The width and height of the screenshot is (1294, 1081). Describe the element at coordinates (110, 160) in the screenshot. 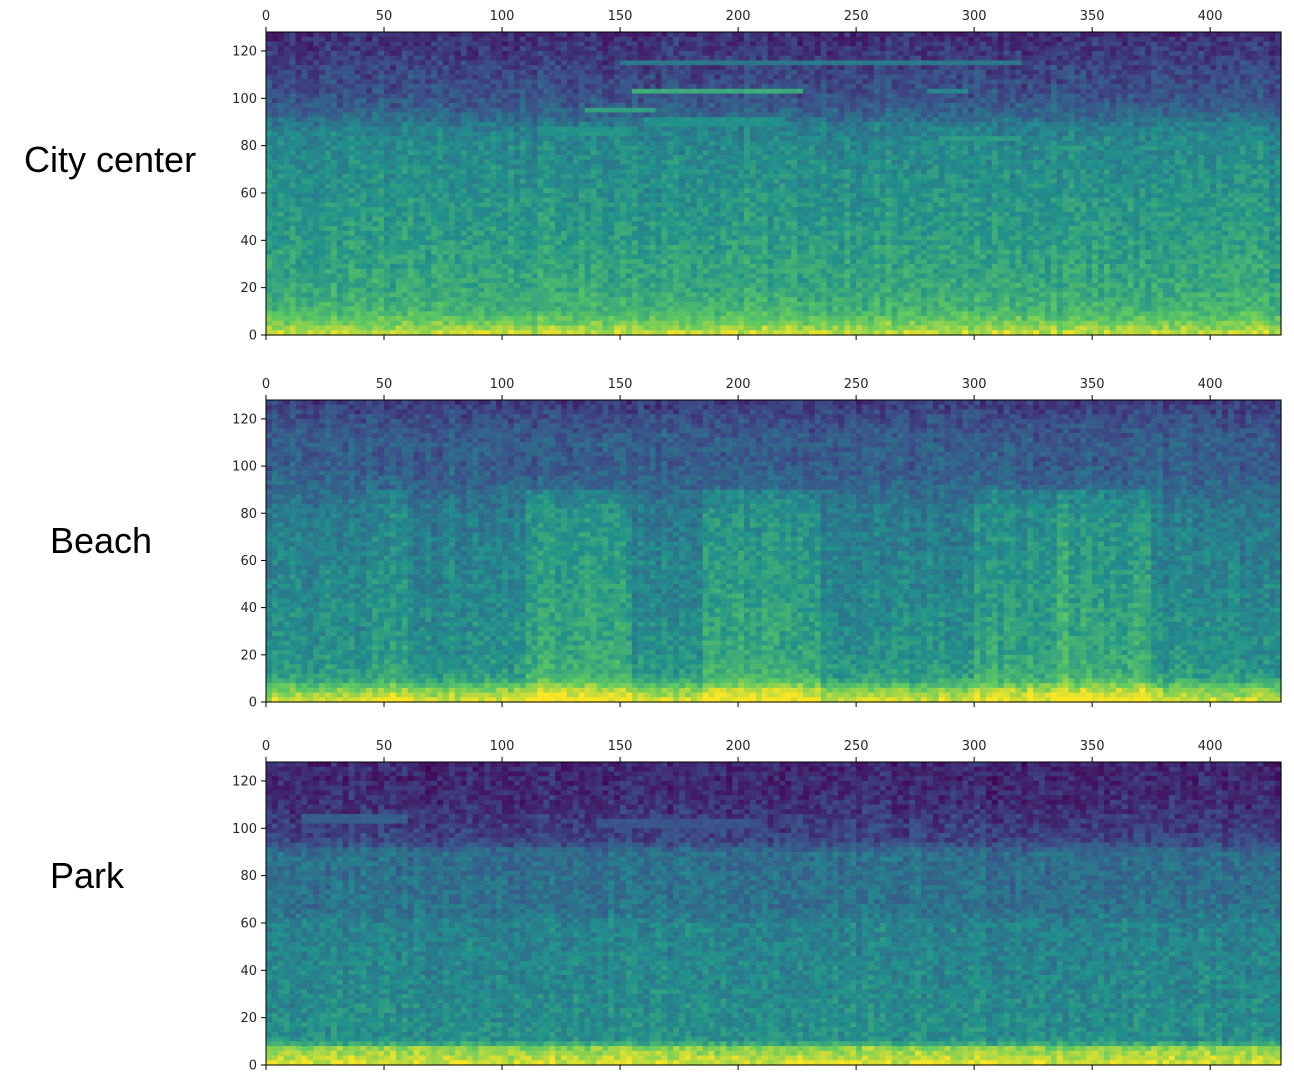

I see `row-label-city-center: City center` at that location.